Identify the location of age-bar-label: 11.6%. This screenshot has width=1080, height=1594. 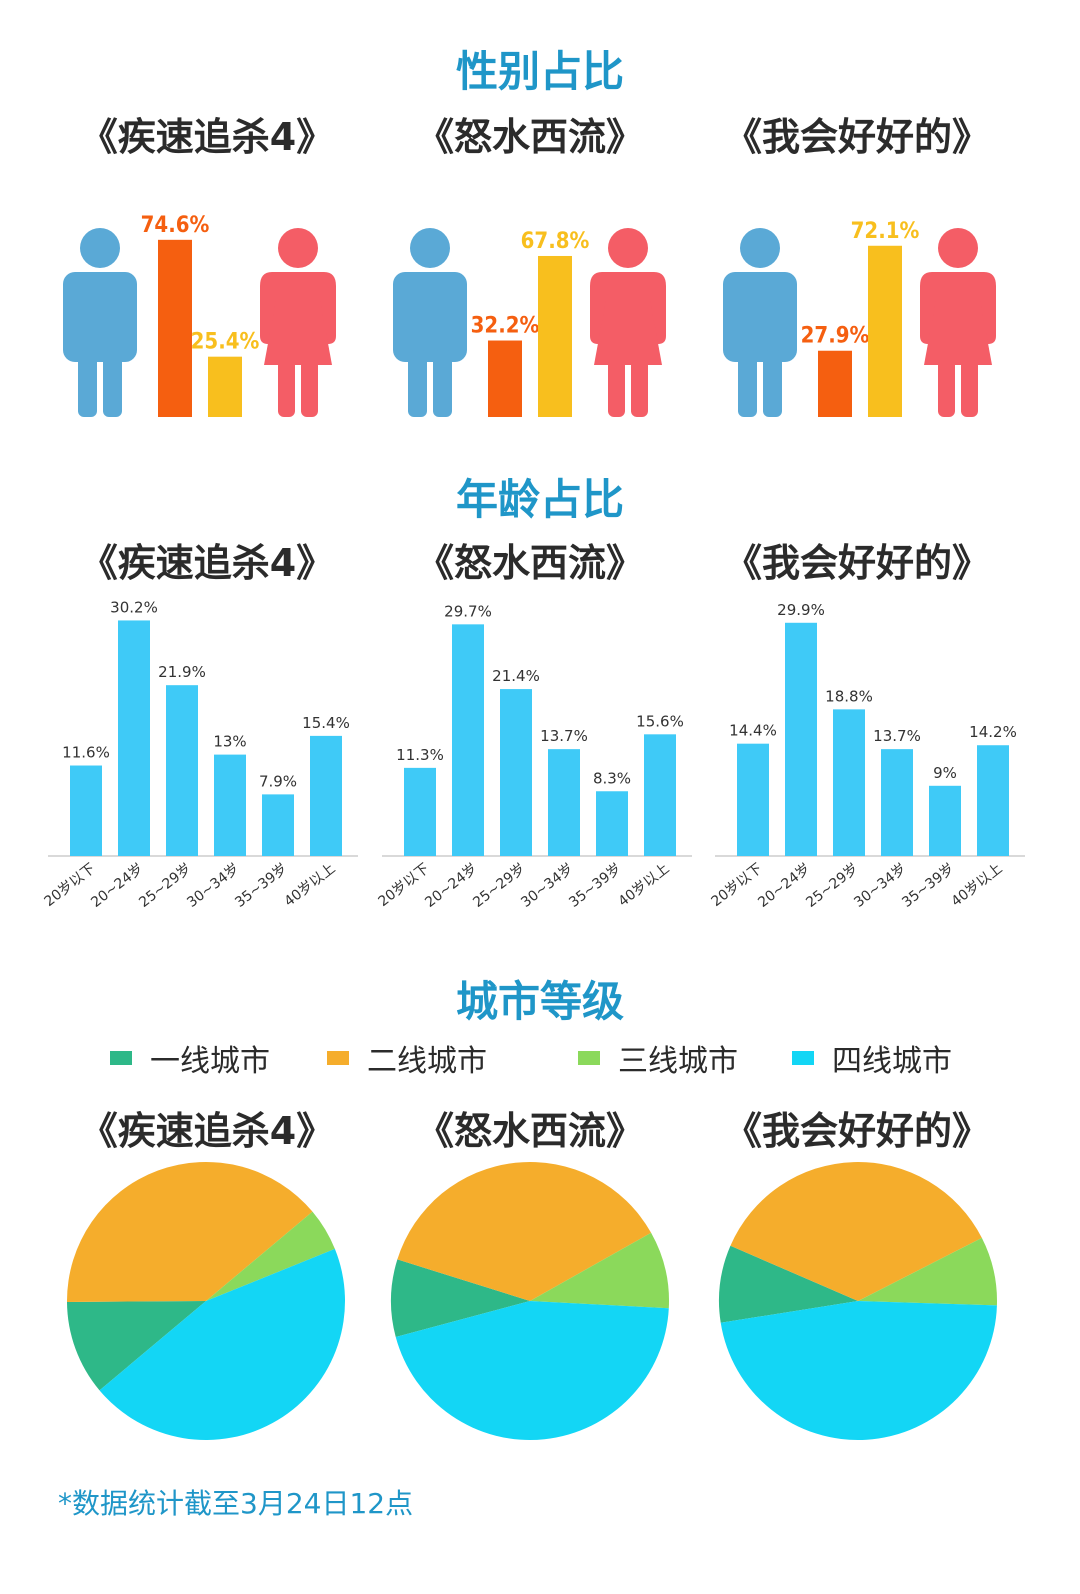
(86, 753).